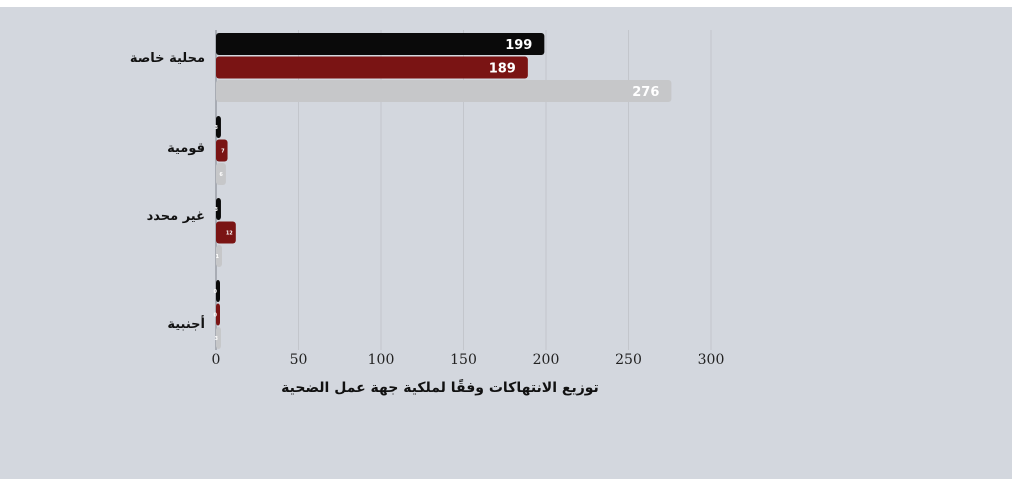 This screenshot has width=1012, height=479. Describe the element at coordinates (167, 191) in the screenshot. I see `category-labels: محلية خاصة قومية غير محدد أجنبية` at that location.